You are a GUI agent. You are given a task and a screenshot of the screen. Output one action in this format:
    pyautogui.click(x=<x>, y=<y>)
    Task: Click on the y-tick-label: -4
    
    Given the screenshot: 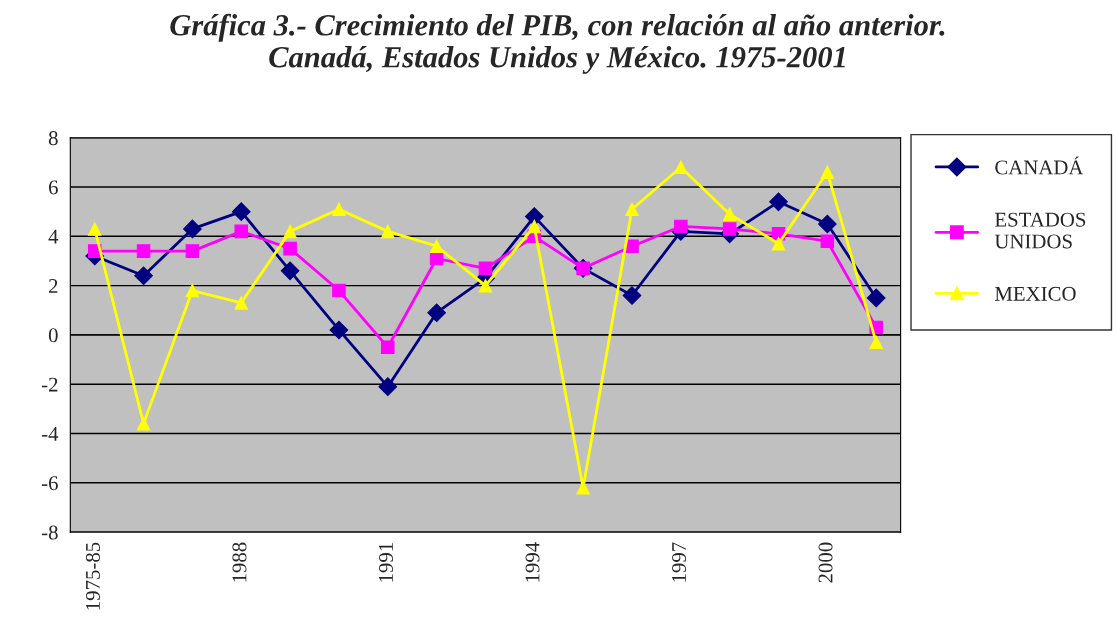 What is the action you would take?
    pyautogui.click(x=50, y=434)
    